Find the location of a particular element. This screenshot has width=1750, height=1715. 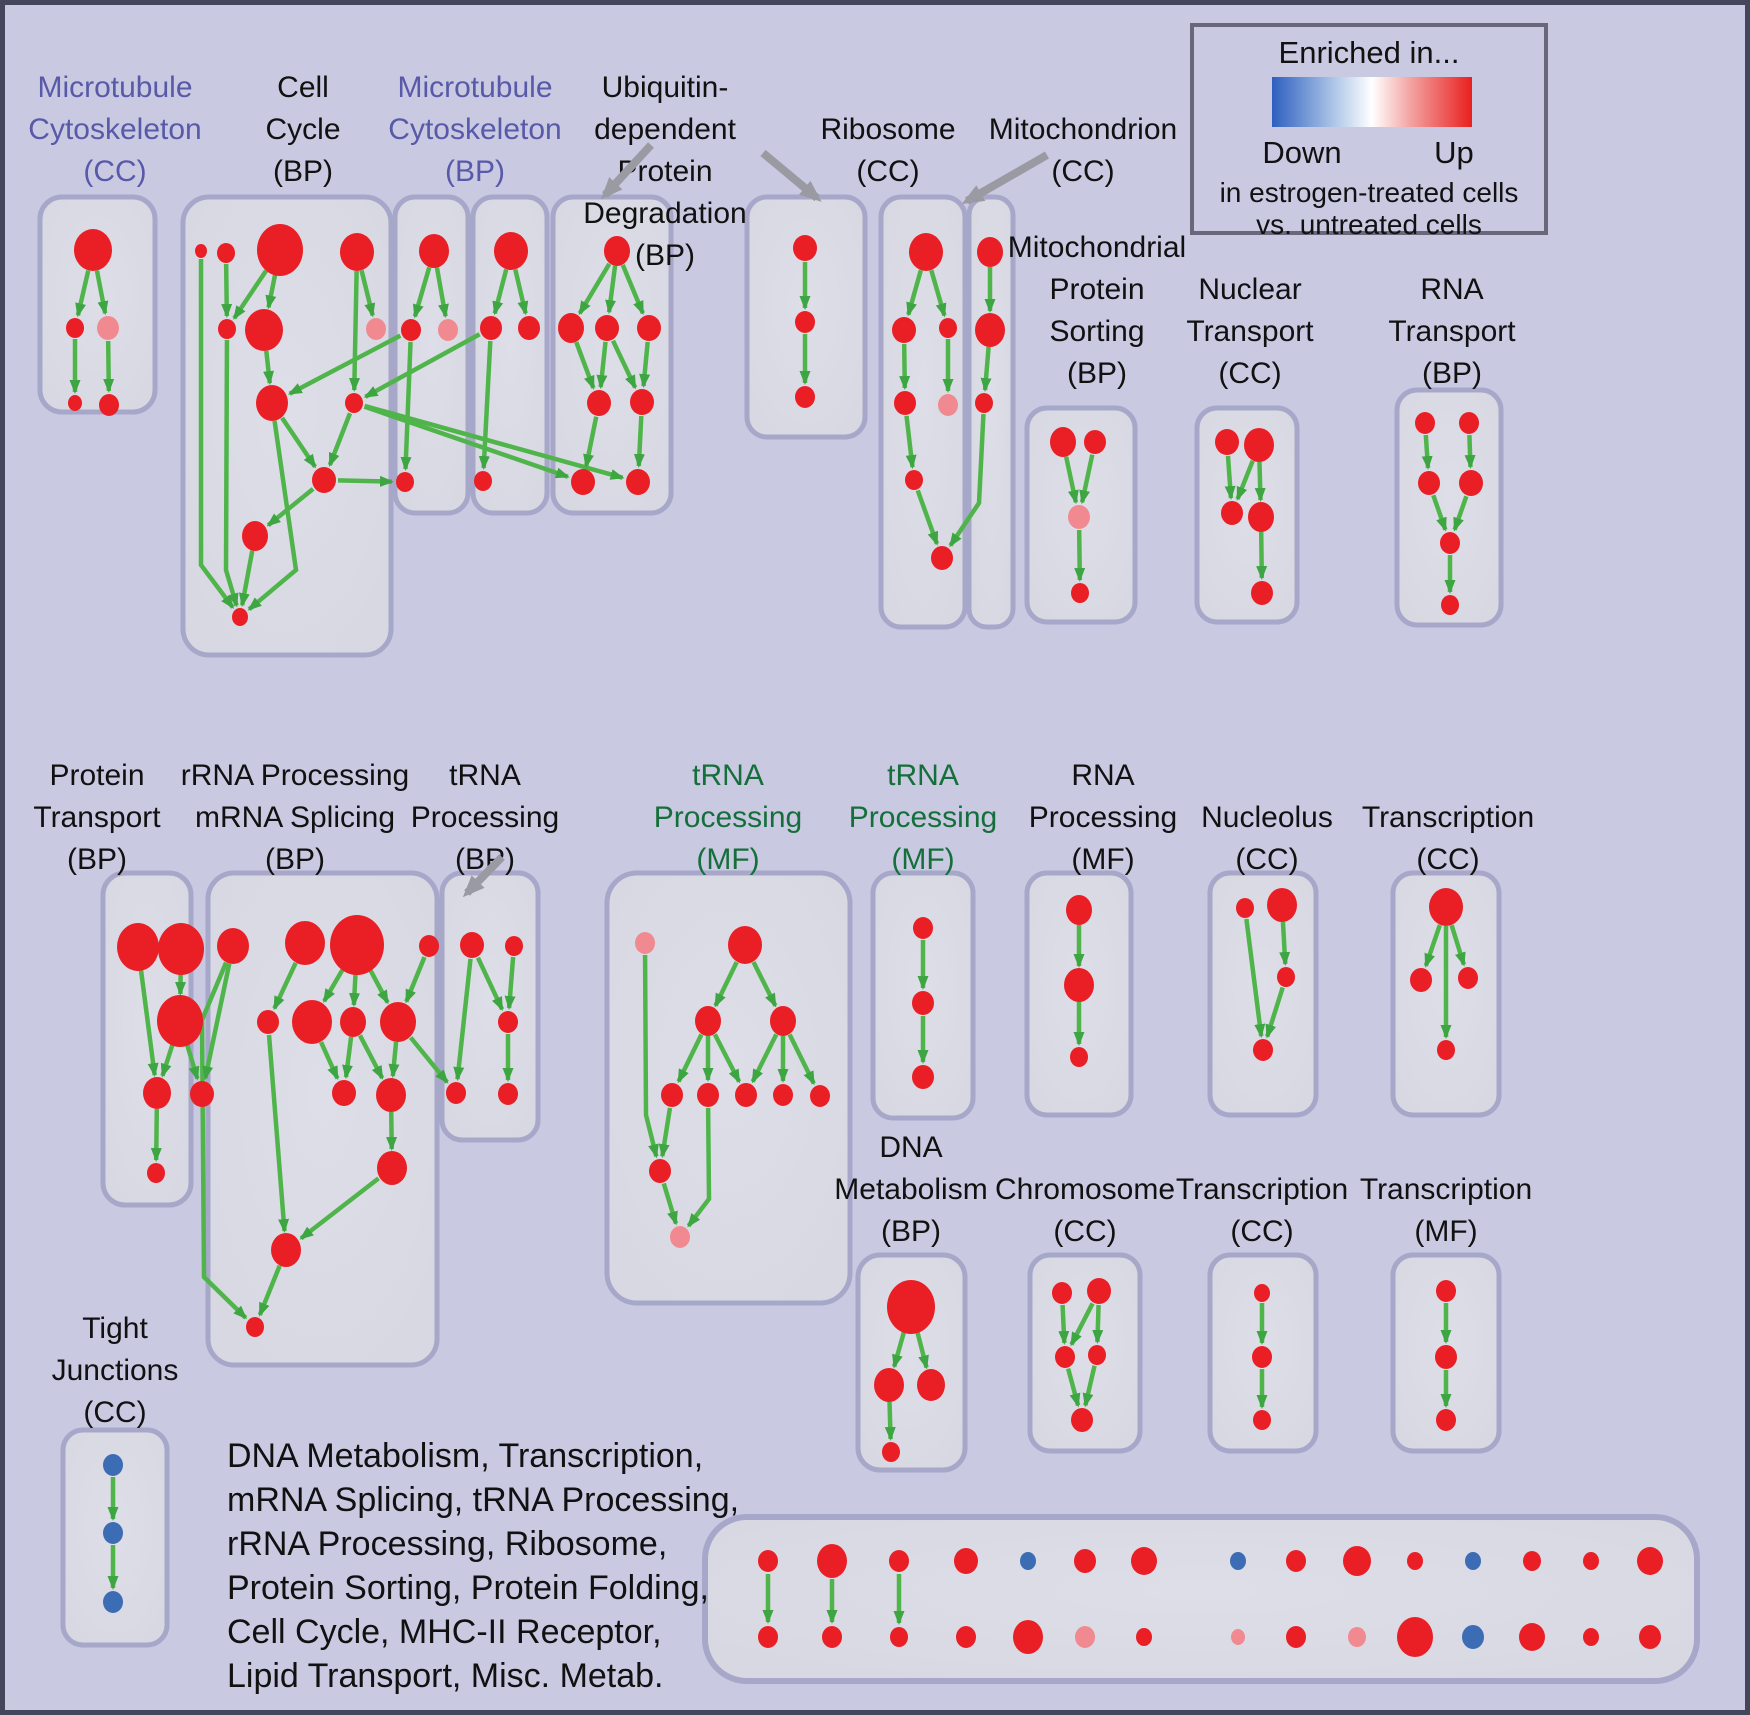

edge-ch4-ch5 is located at coordinates (1089, 1386).